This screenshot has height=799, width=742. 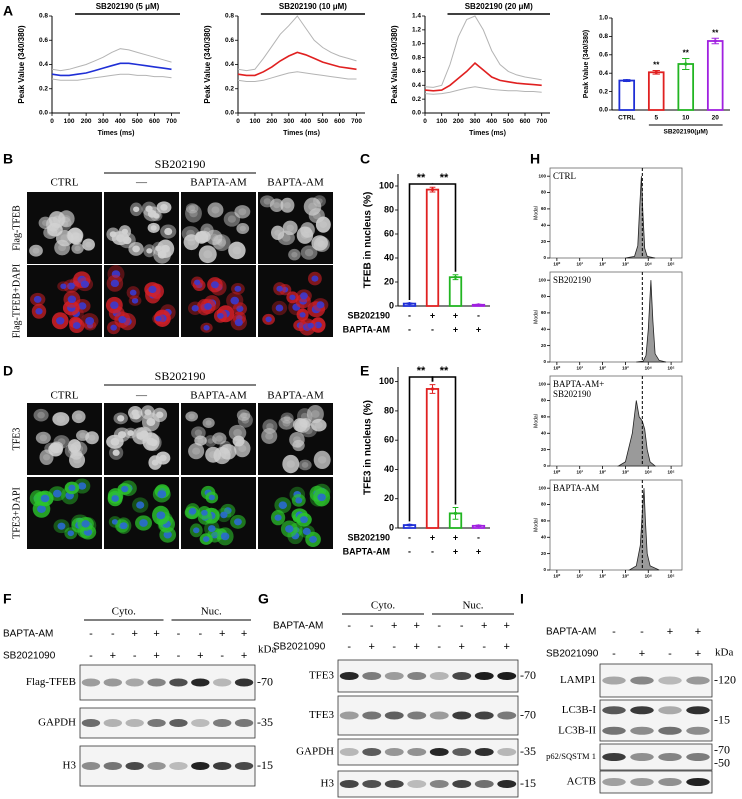 I want to click on y-tick-label: 0.8, so click(x=416, y=57).